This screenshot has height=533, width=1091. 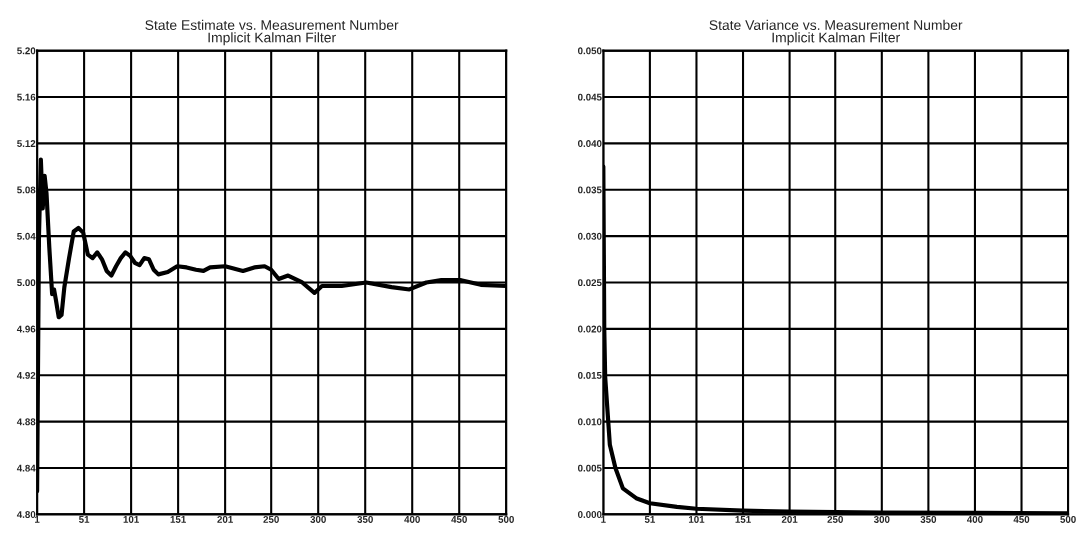 I want to click on y-tick-label: 4.88, so click(x=26, y=422).